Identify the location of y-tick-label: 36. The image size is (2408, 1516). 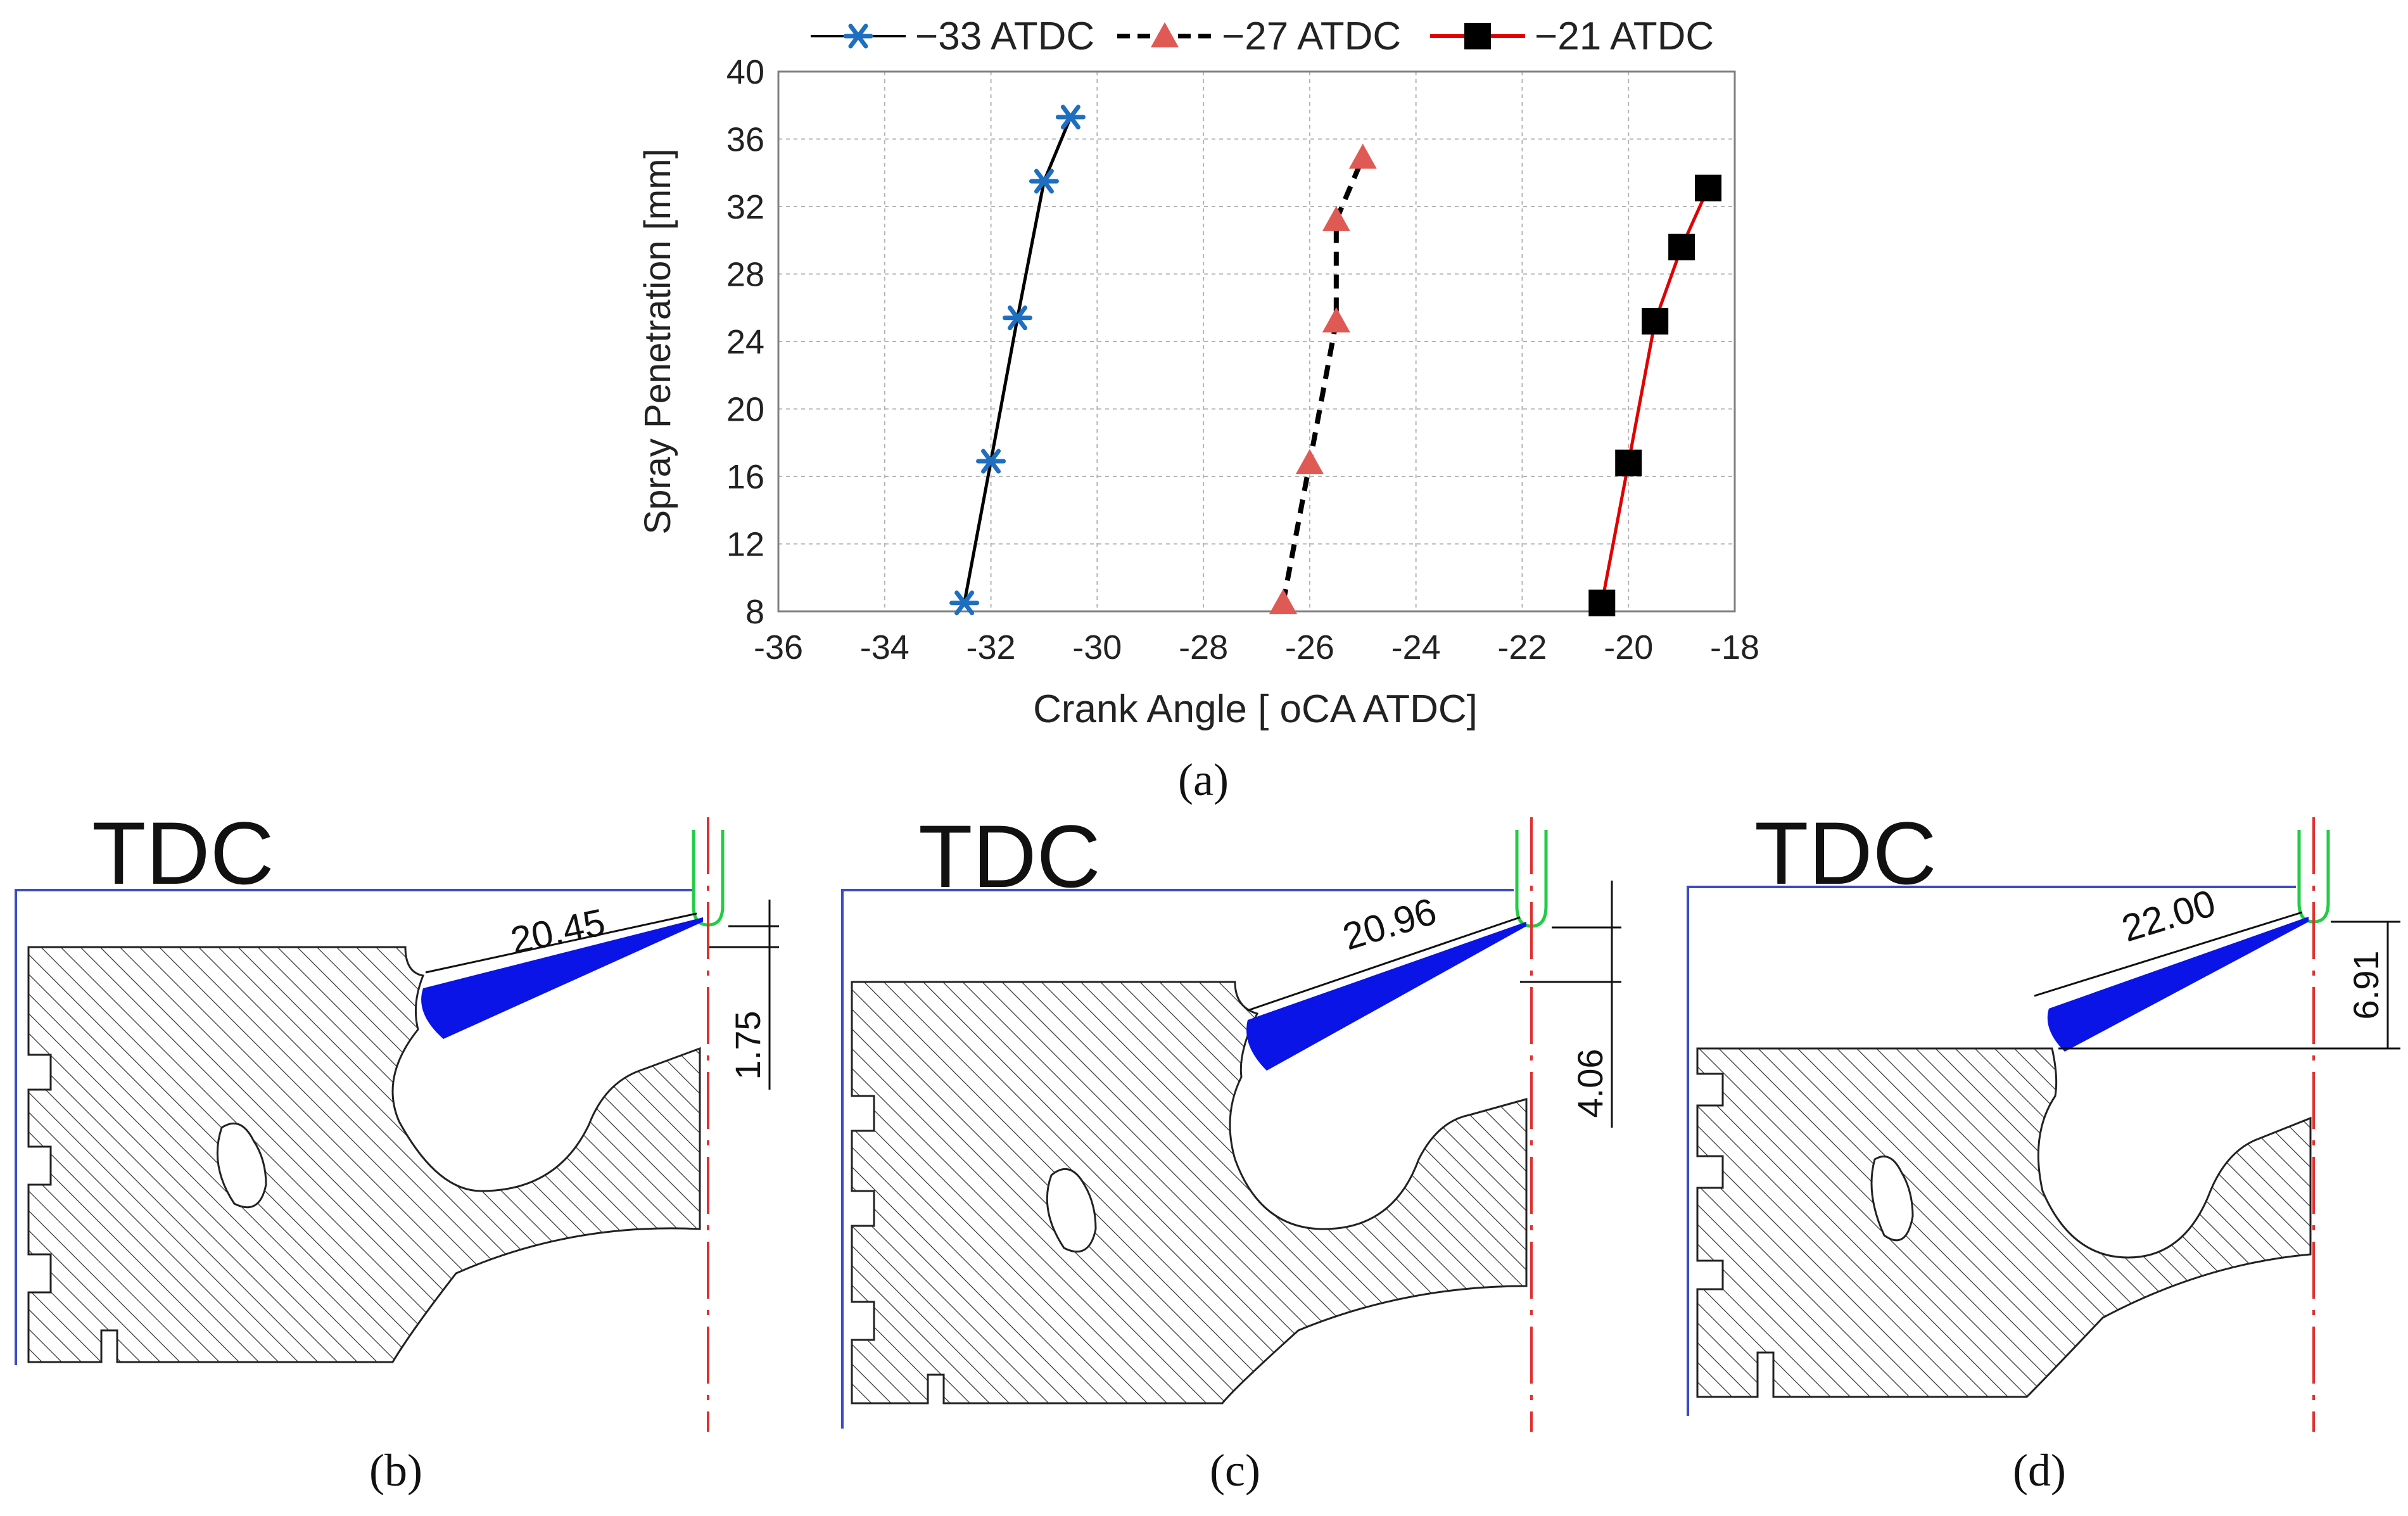
(745, 140).